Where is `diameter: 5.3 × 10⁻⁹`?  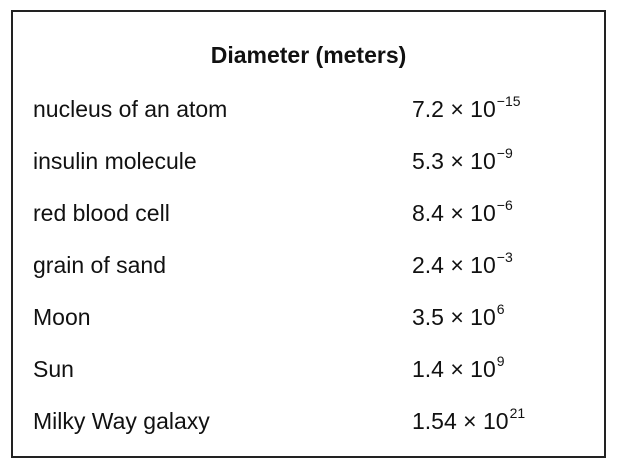
diameter: 5.3 × 10⁻⁹ is located at coordinates (462, 160).